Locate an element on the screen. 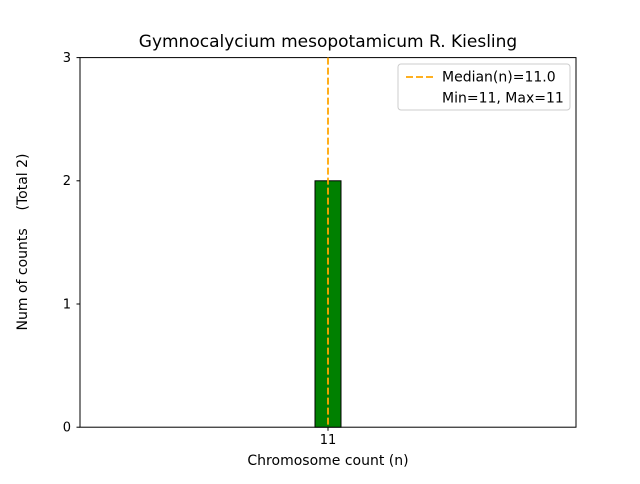 This screenshot has width=640, height=484. y-axis-label: Num of counts (Total 2) is located at coordinates (23, 242).